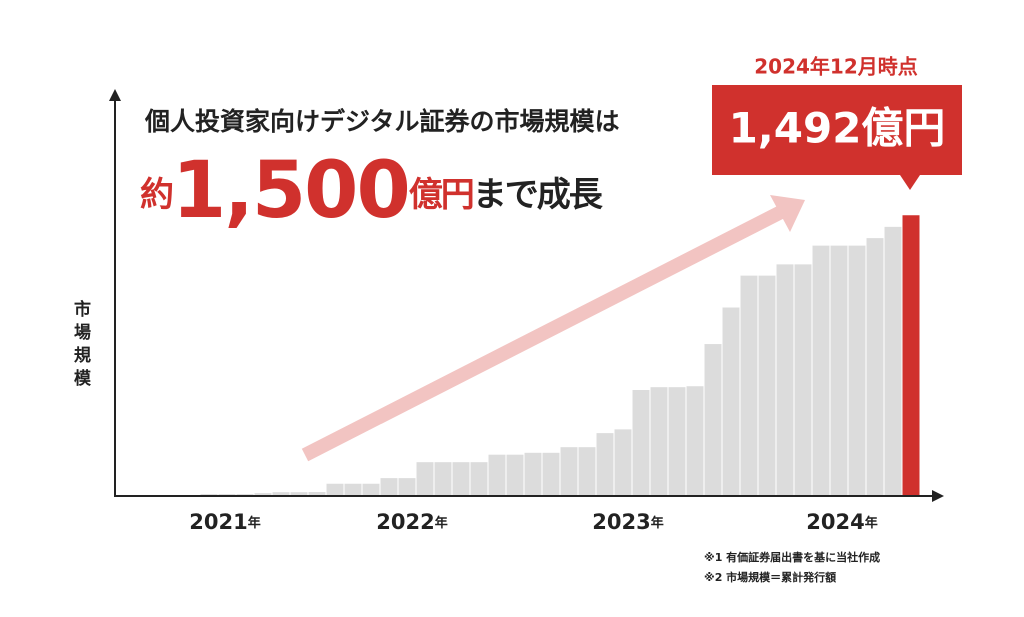  I want to click on x-tick-label: 2023年, so click(627, 522).